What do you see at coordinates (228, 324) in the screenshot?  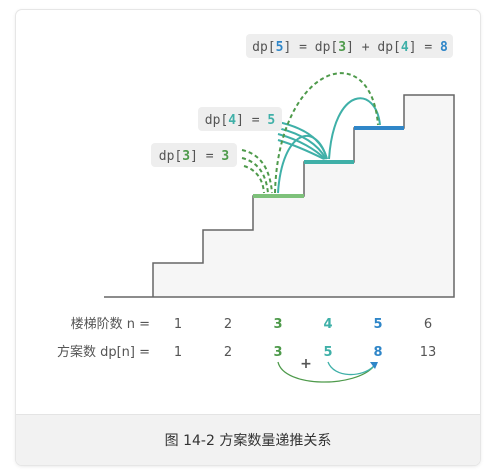 I see `step-value: 2` at bounding box center [228, 324].